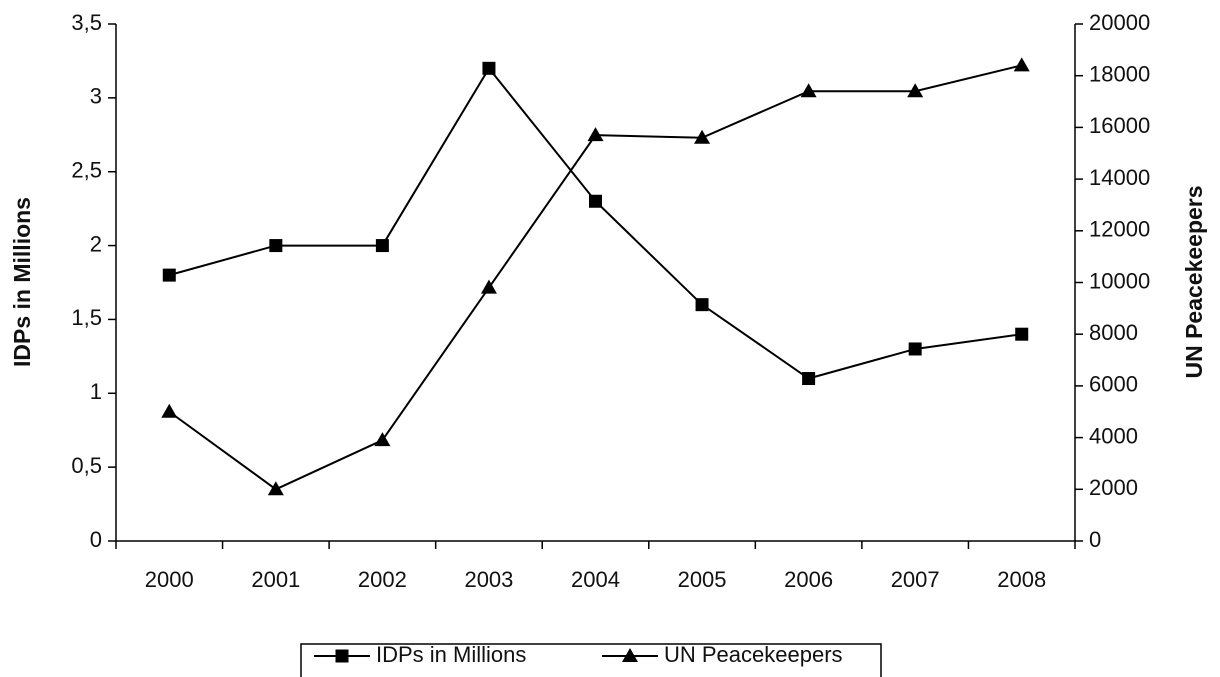 The width and height of the screenshot is (1220, 677). I want to click on y2-tick-label: 0, so click(1095, 539).